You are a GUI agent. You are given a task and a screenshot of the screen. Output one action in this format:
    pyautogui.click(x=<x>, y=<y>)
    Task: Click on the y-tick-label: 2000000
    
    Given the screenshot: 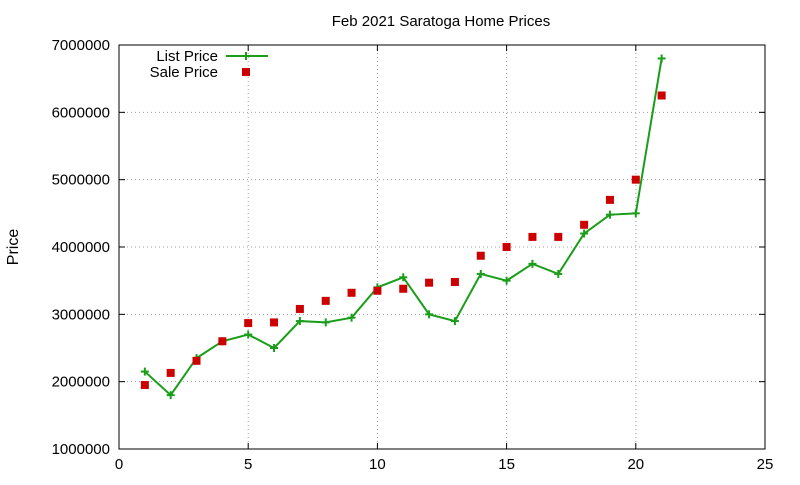 What is the action you would take?
    pyautogui.click(x=81, y=382)
    